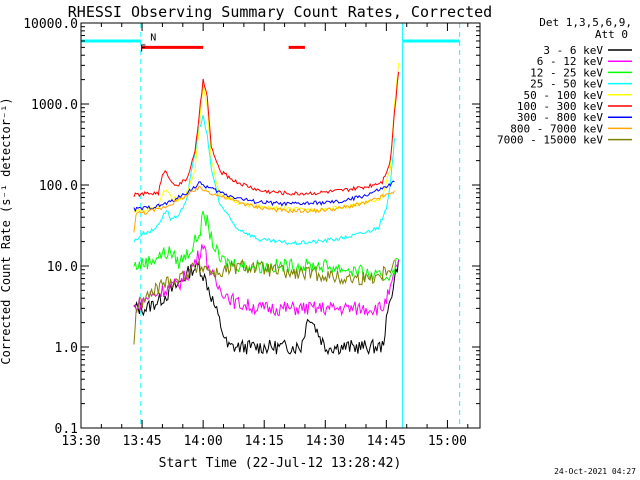 Image resolution: width=640 pixels, height=480 pixels. I want to click on x-tick-label-4: 14:30, so click(325, 441).